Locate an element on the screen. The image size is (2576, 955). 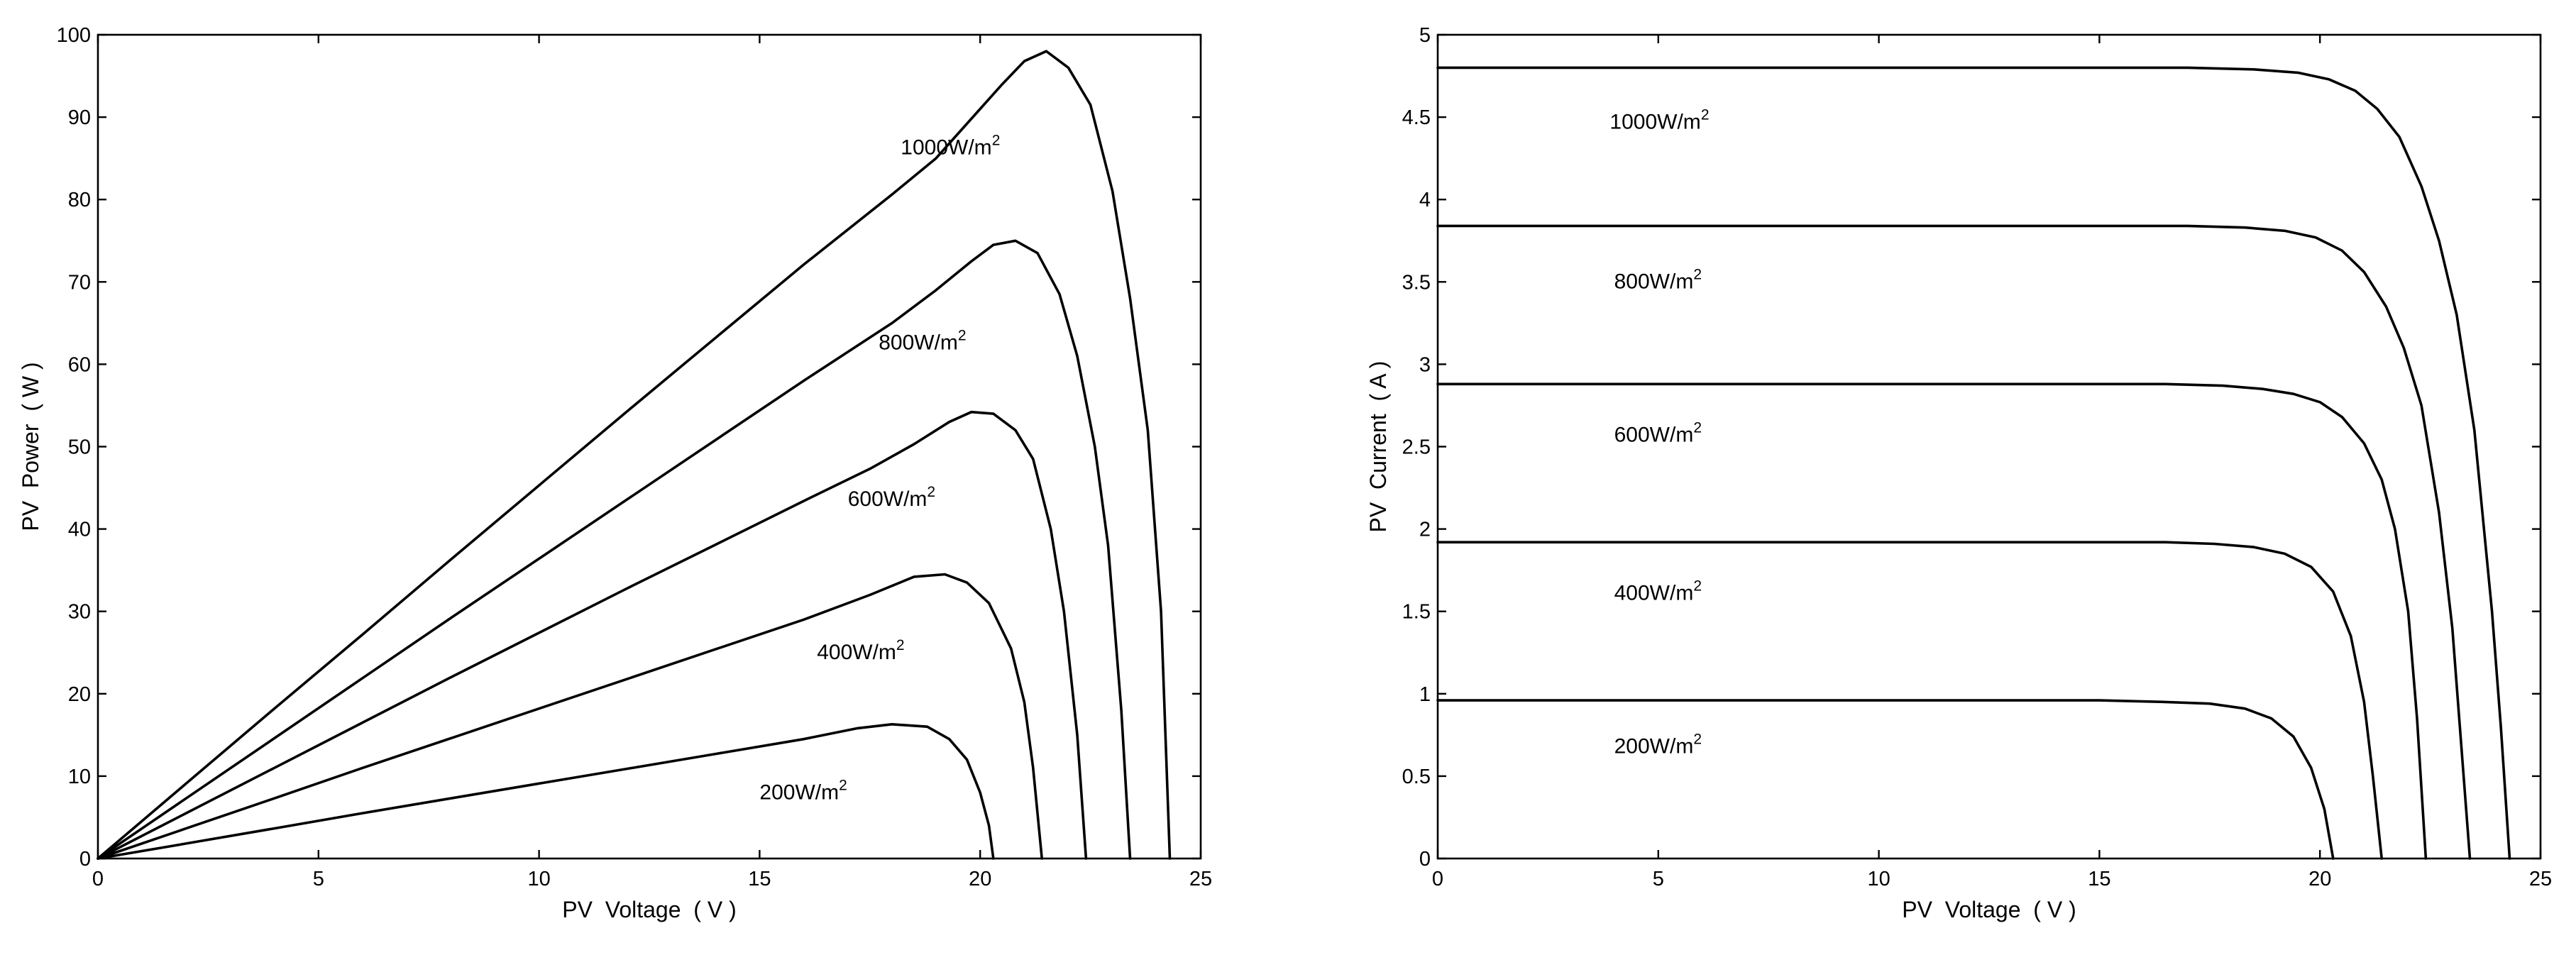
power-x-tick-label: 10 is located at coordinates (538, 879).